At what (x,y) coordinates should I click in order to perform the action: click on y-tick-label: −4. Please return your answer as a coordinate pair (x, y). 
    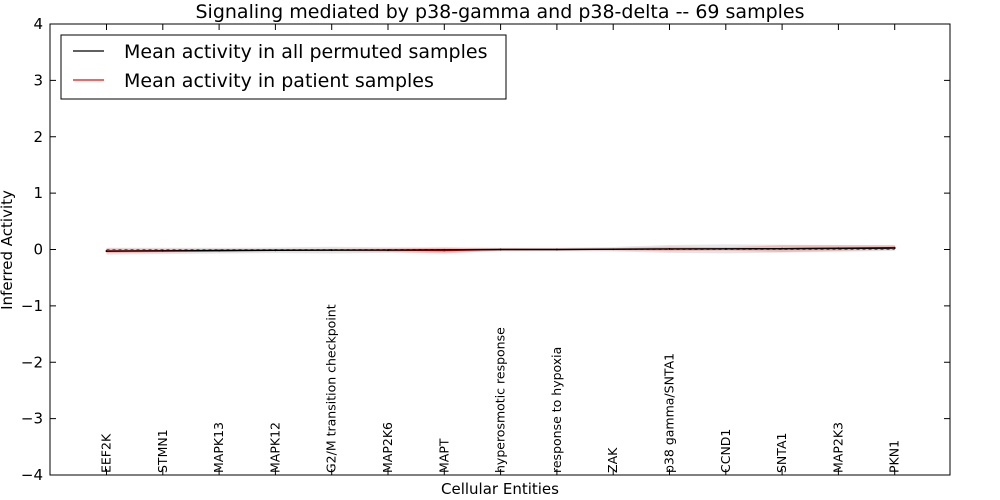
    Looking at the image, I should click on (32, 475).